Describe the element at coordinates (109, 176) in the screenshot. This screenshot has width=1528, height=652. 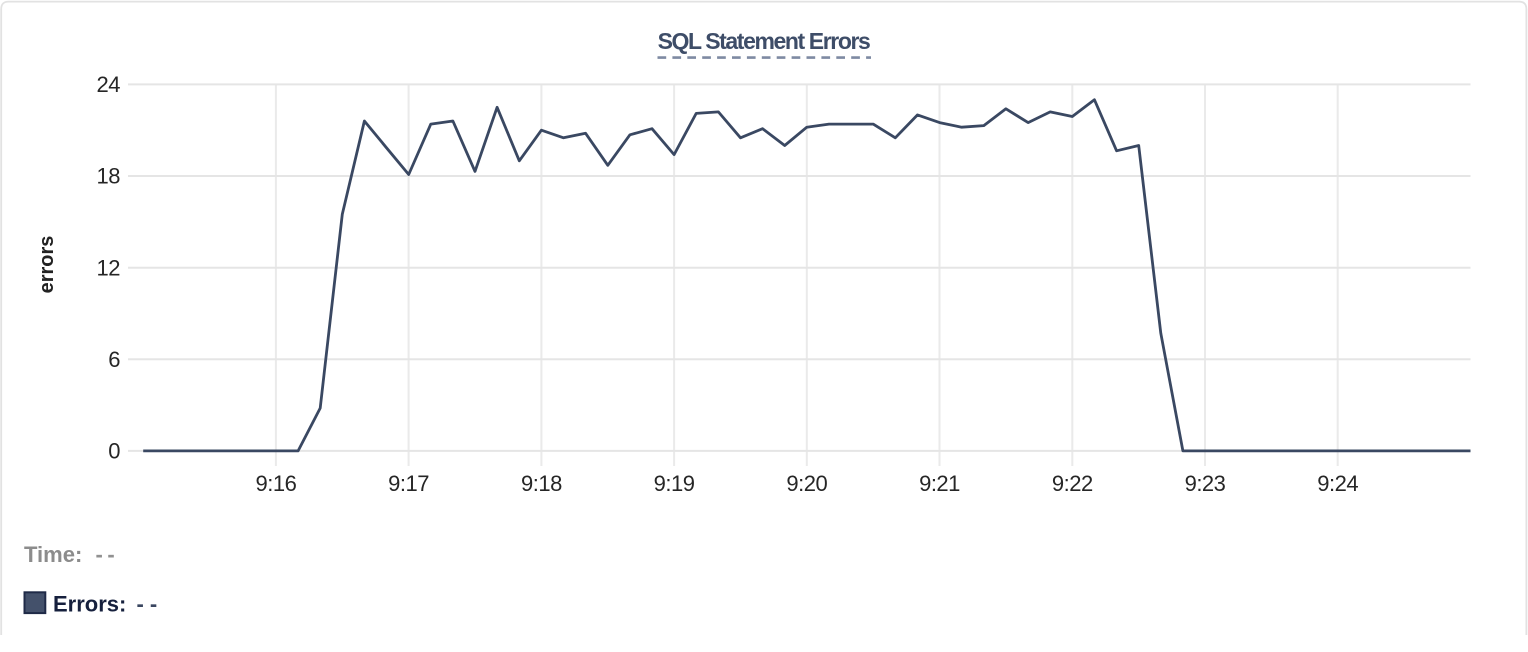
I see `svg-text: 18` at that location.